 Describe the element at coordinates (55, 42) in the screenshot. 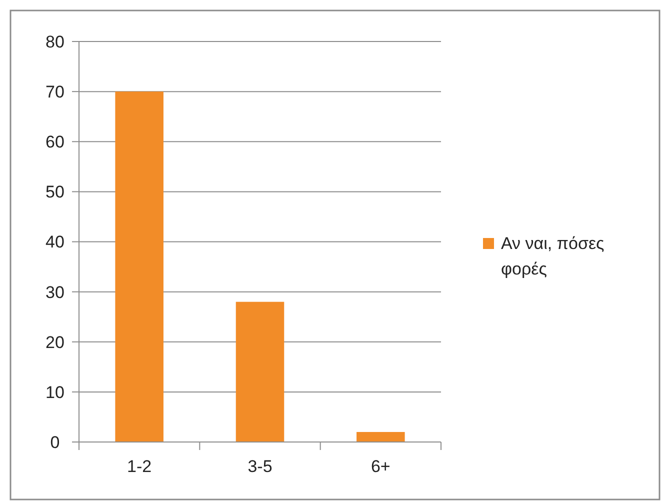

I see `y-tick-label: 80` at that location.